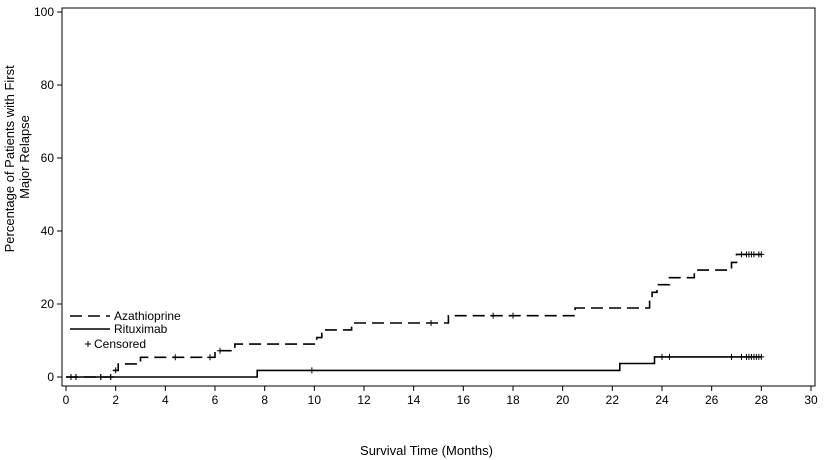 The width and height of the screenshot is (825, 460). I want to click on x-tick-label: 2, so click(115, 400).